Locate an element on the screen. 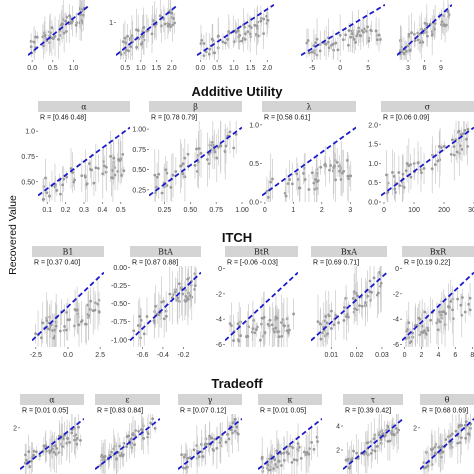 Image resolution: width=474 pixels, height=474 pixels. facet-label: ε is located at coordinates (127, 400).